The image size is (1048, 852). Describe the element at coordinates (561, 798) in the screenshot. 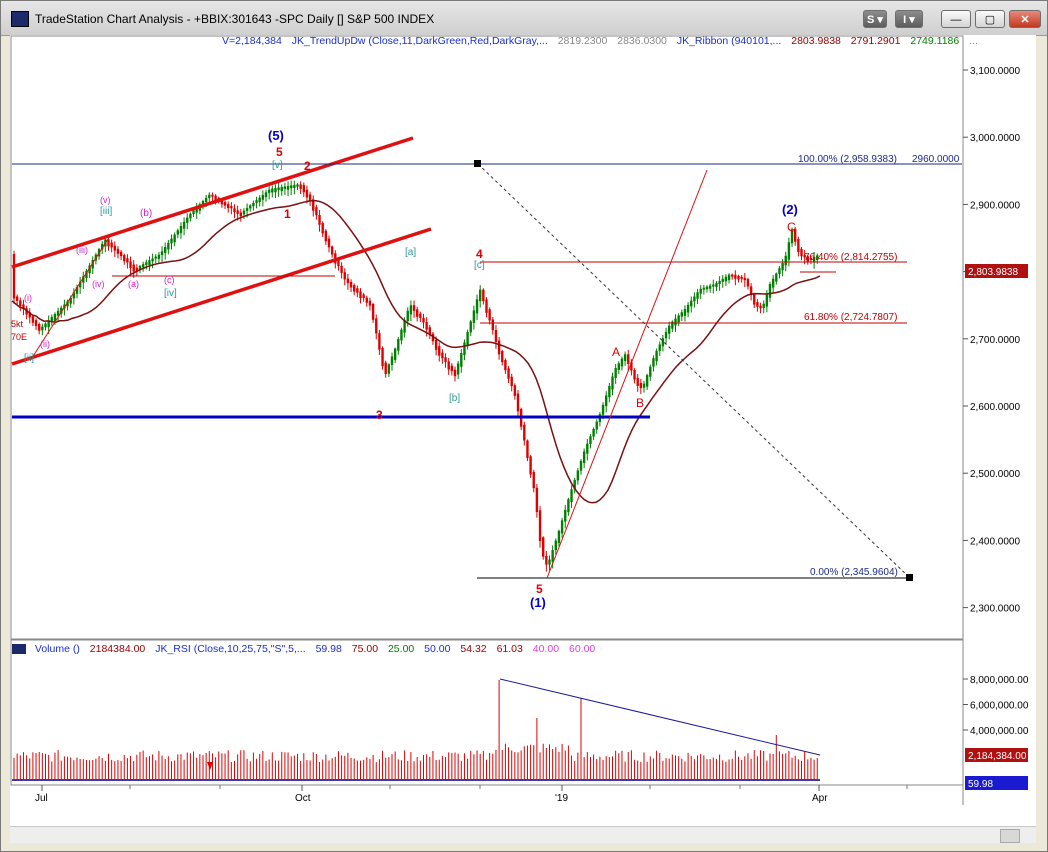

I see `date-axis-label: '19` at that location.